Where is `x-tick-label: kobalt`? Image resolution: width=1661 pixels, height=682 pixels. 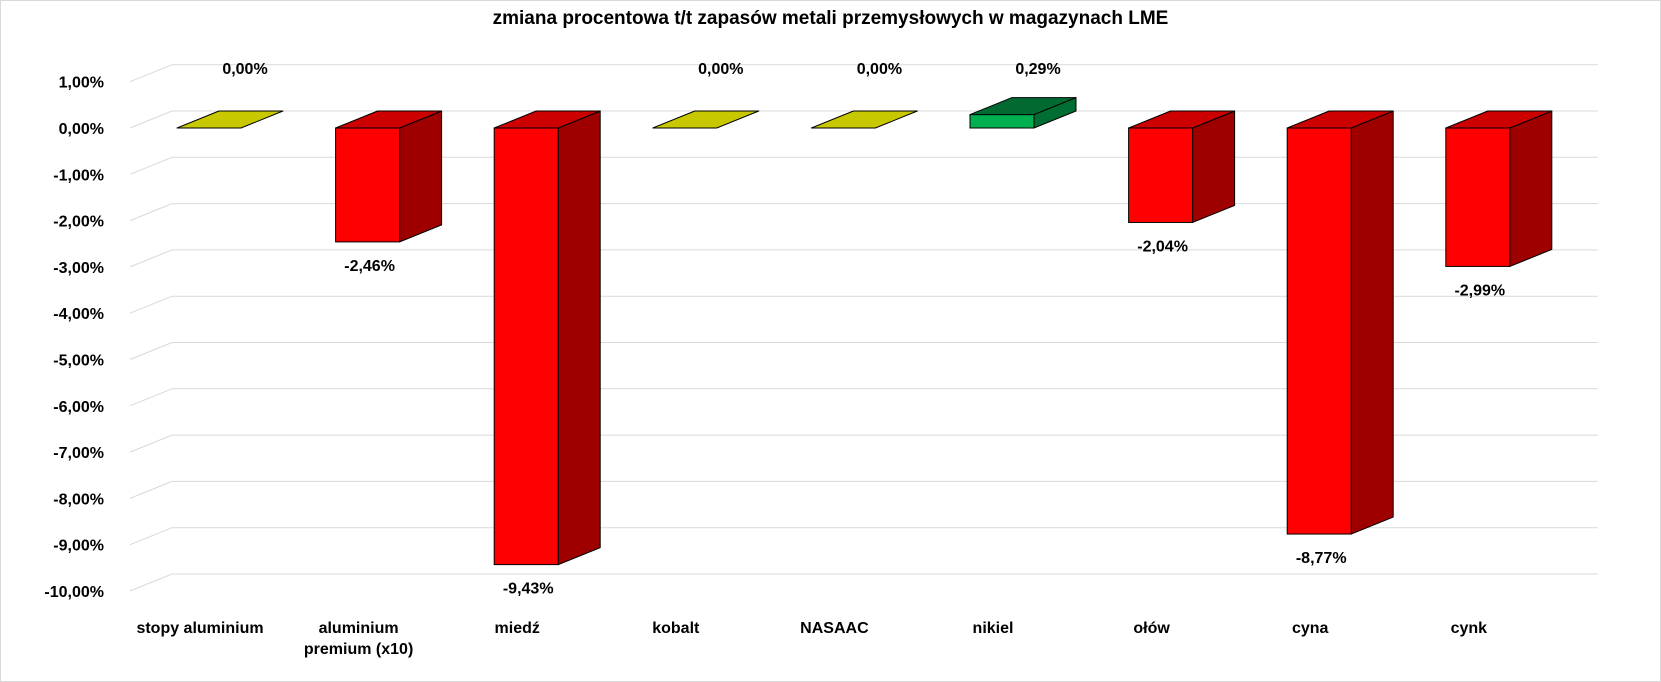
x-tick-label: kobalt is located at coordinates (676, 628).